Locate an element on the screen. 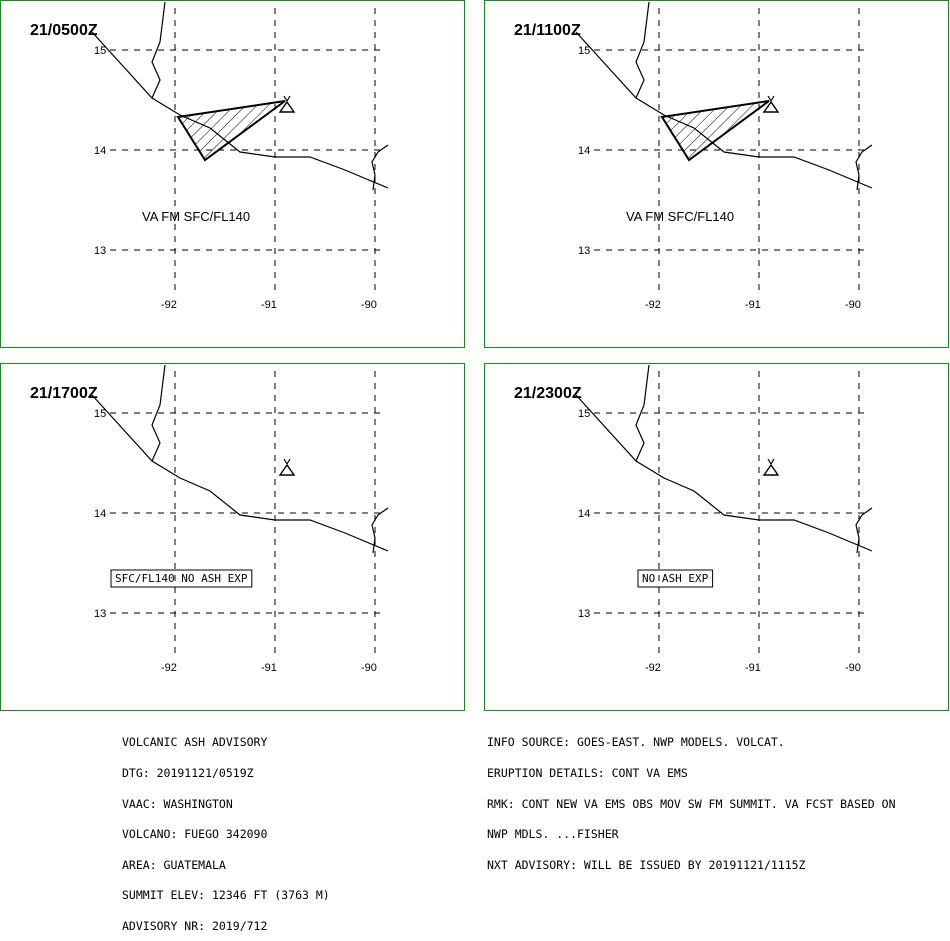 The height and width of the screenshot is (941, 950). forecast-time-label: 21/1700Z is located at coordinates (64, 393).